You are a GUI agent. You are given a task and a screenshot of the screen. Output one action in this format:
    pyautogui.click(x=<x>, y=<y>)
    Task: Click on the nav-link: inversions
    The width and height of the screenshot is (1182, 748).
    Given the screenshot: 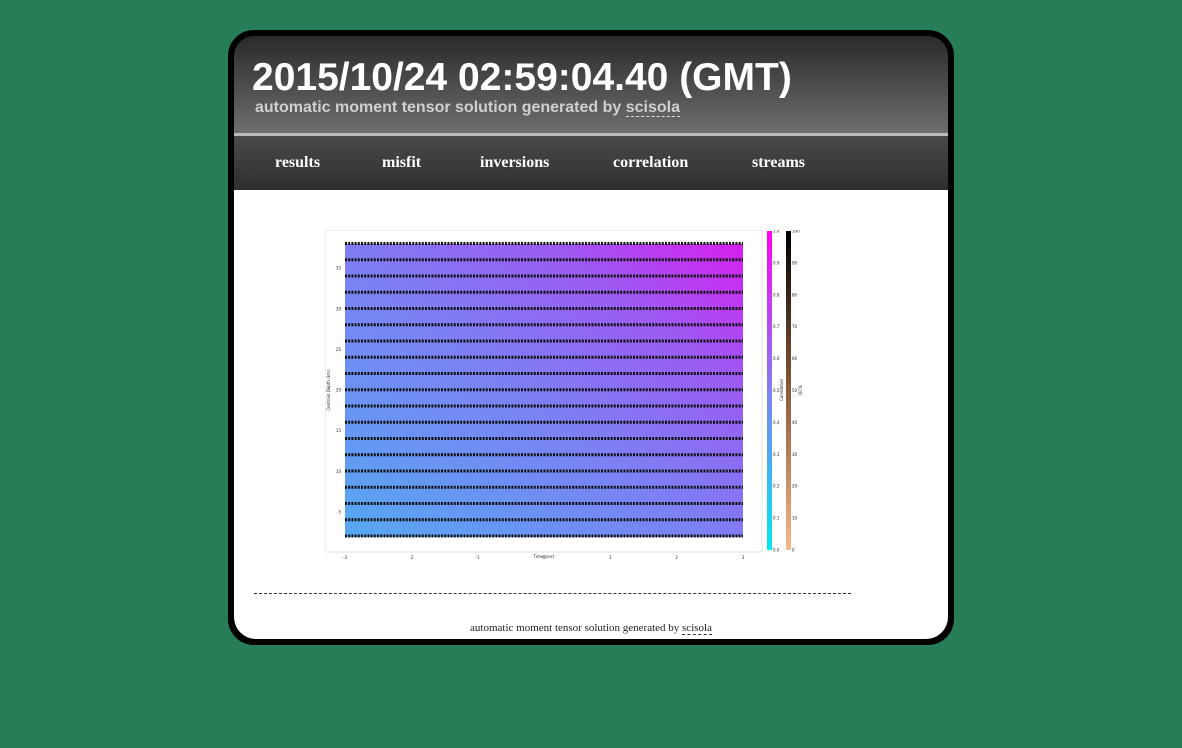 What is the action you would take?
    pyautogui.click(x=515, y=162)
    